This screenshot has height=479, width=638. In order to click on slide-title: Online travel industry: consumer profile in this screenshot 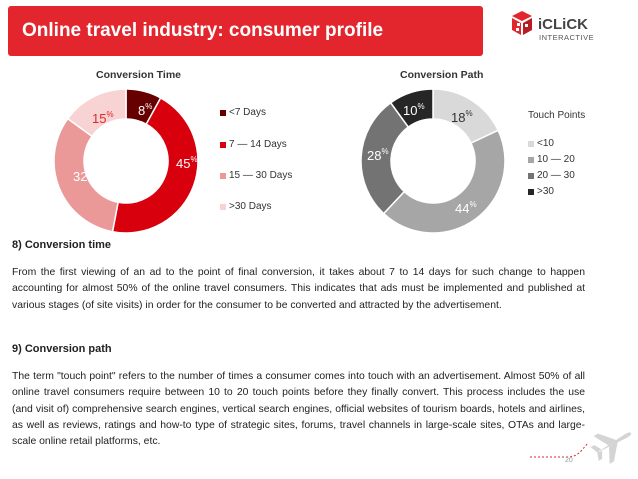, I will do `click(203, 30)`.